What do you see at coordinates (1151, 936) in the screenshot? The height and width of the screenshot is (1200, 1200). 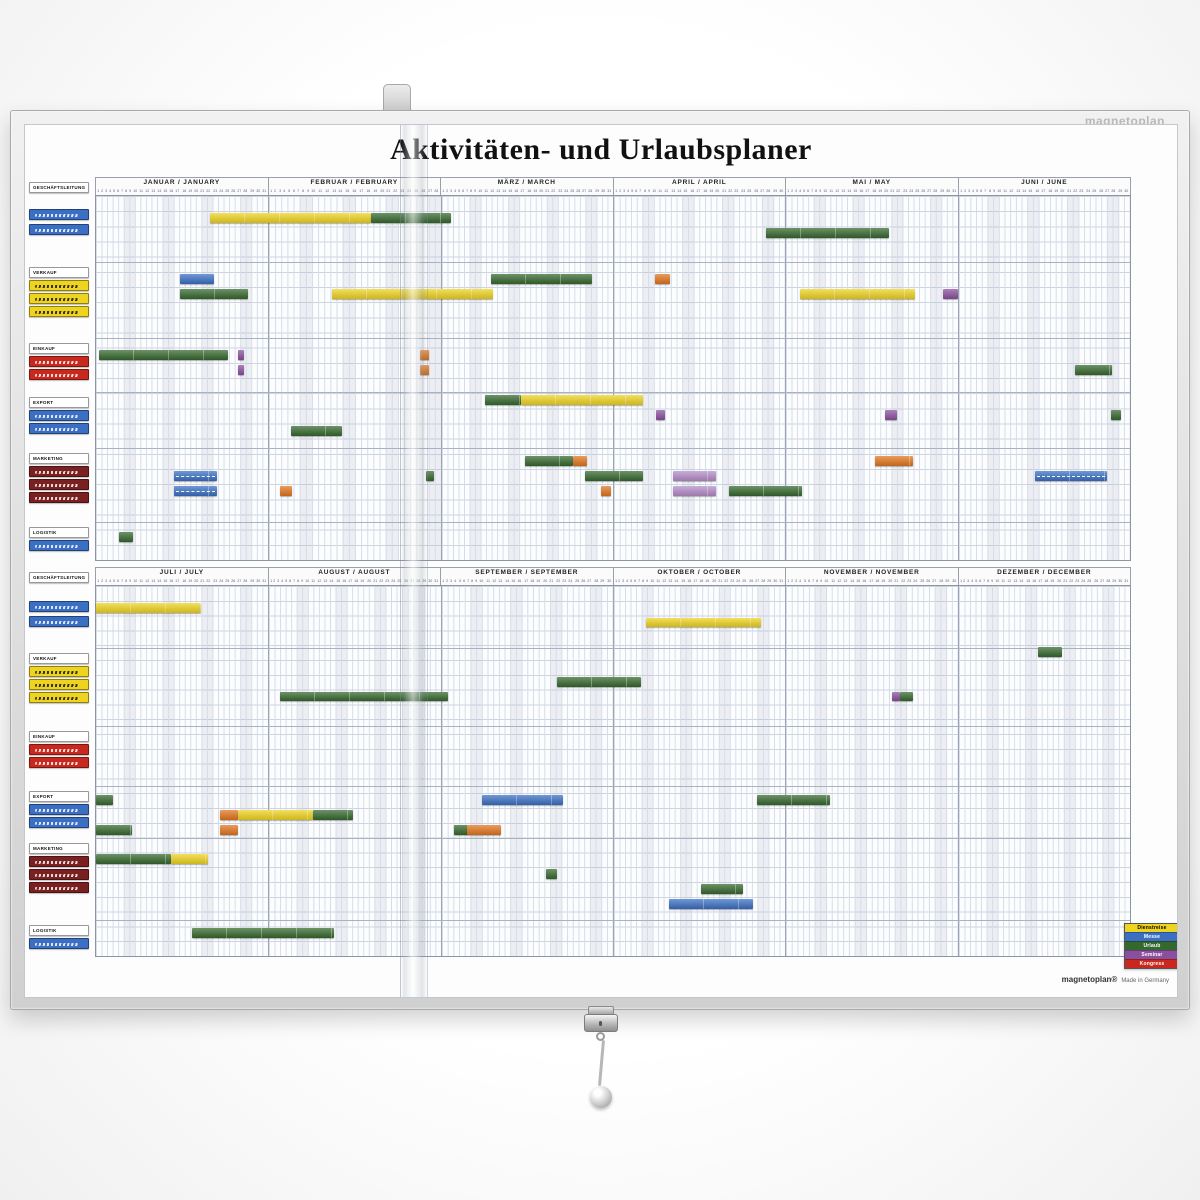 I see `legend-item: Messe` at bounding box center [1151, 936].